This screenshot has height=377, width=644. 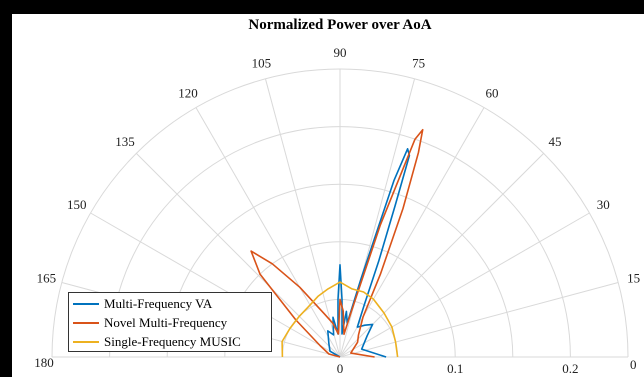 I want to click on legend-item-novel-multi-frequency: Novel Multi-Frequency, so click(x=150, y=323).